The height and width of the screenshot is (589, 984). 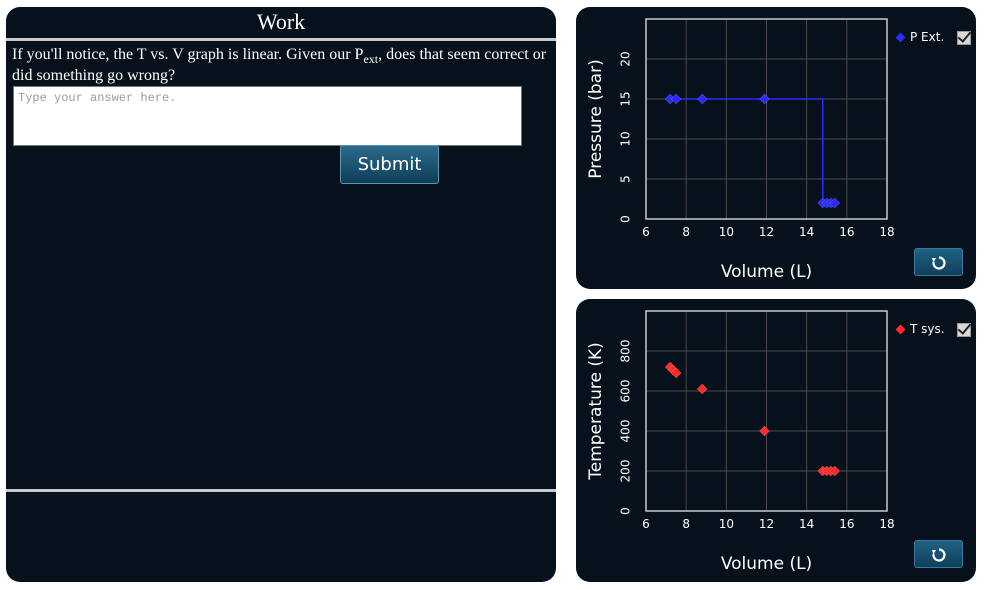 I want to click on pressure-x-tick-label: 14, so click(x=806, y=232).